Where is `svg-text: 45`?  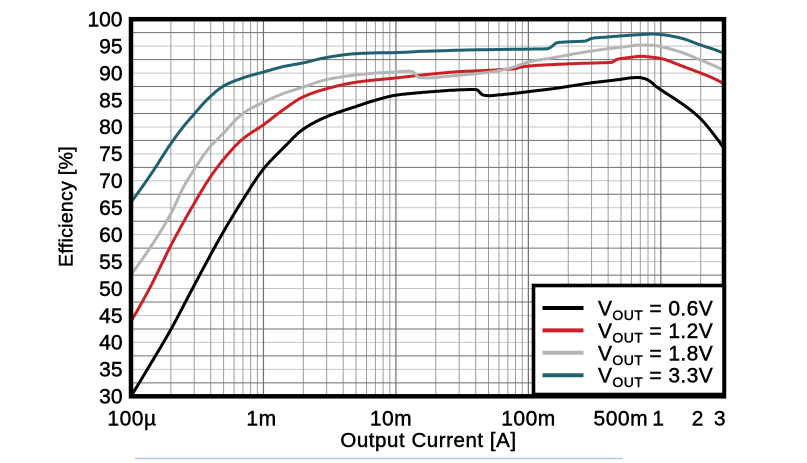 svg-text: 45 is located at coordinates (110, 316).